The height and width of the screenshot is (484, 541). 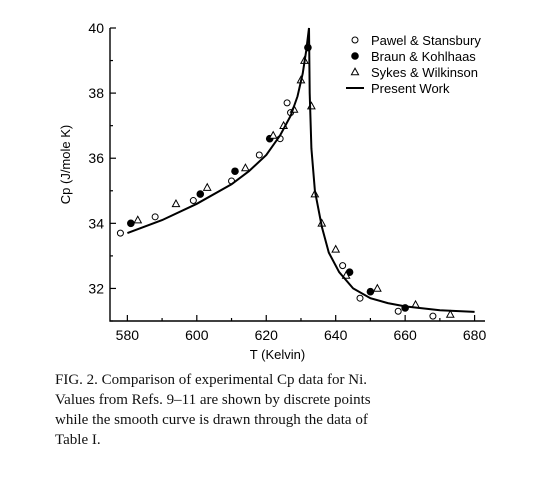 I want to click on y-tick-label: 34, so click(x=96, y=223).